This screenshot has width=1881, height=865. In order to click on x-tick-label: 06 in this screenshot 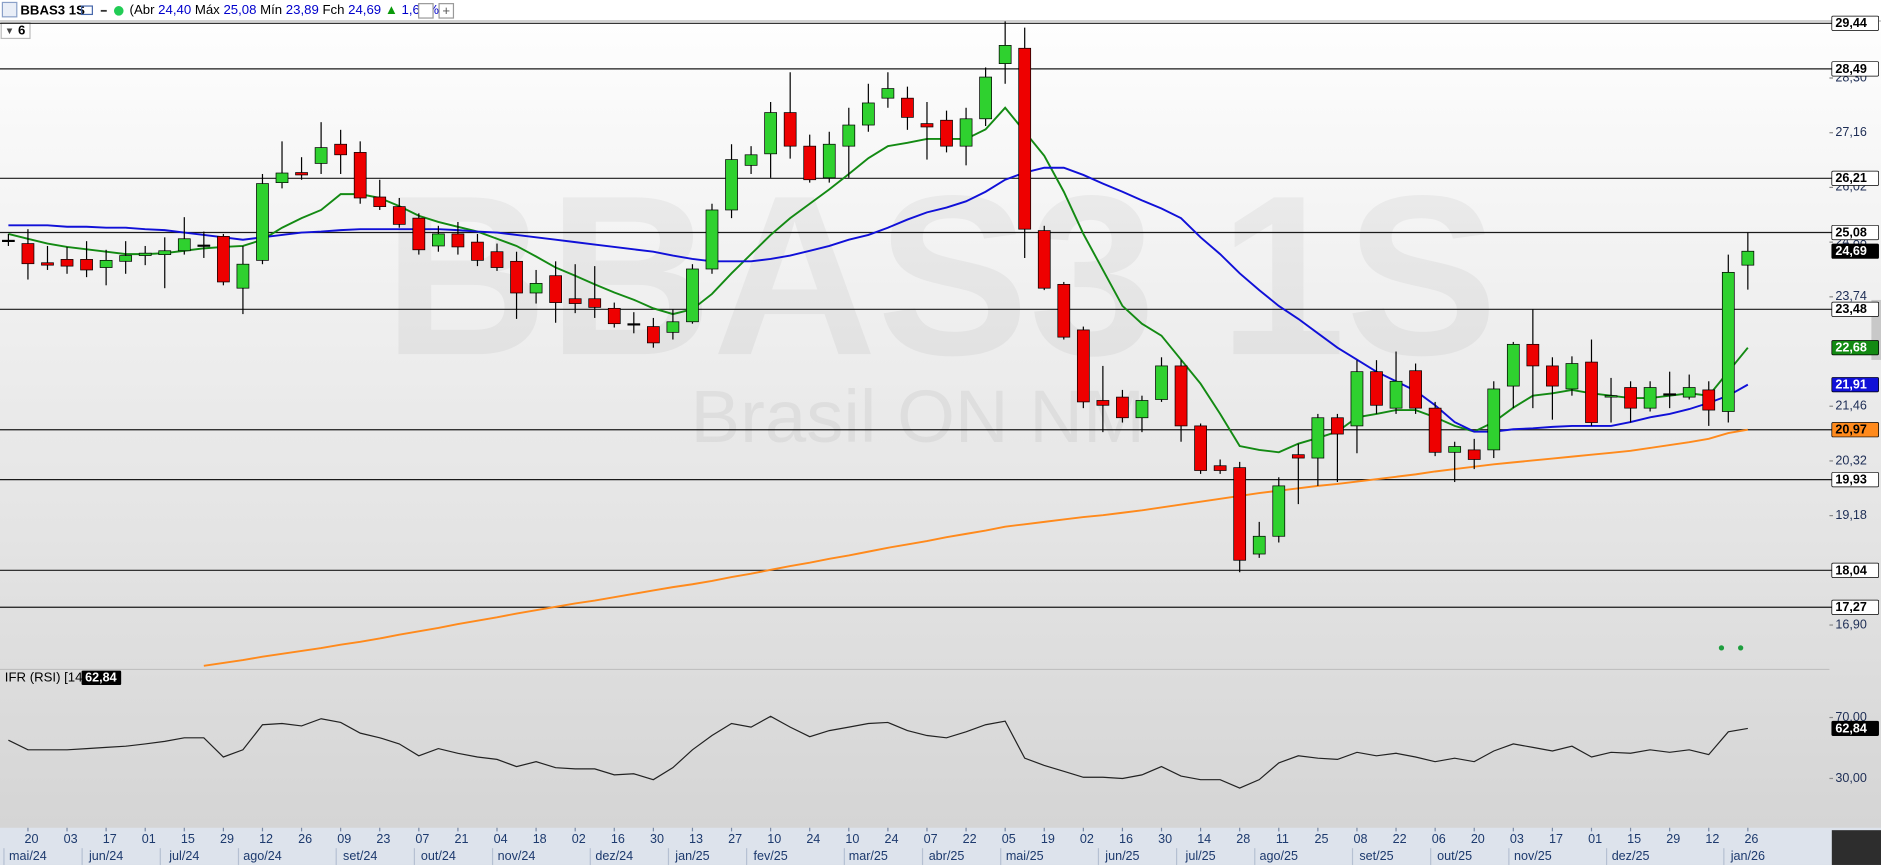, I will do `click(1439, 839)`.